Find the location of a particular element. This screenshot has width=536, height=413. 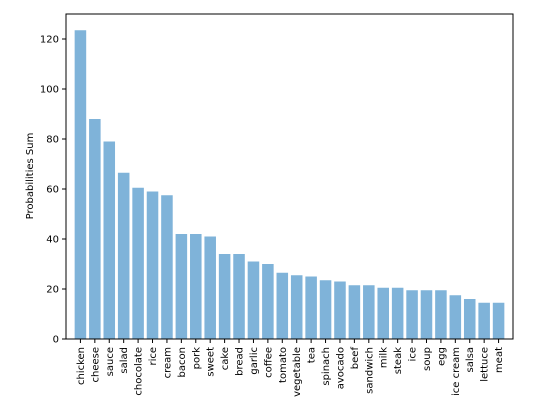

x-tick-label: beef is located at coordinates (355, 358).